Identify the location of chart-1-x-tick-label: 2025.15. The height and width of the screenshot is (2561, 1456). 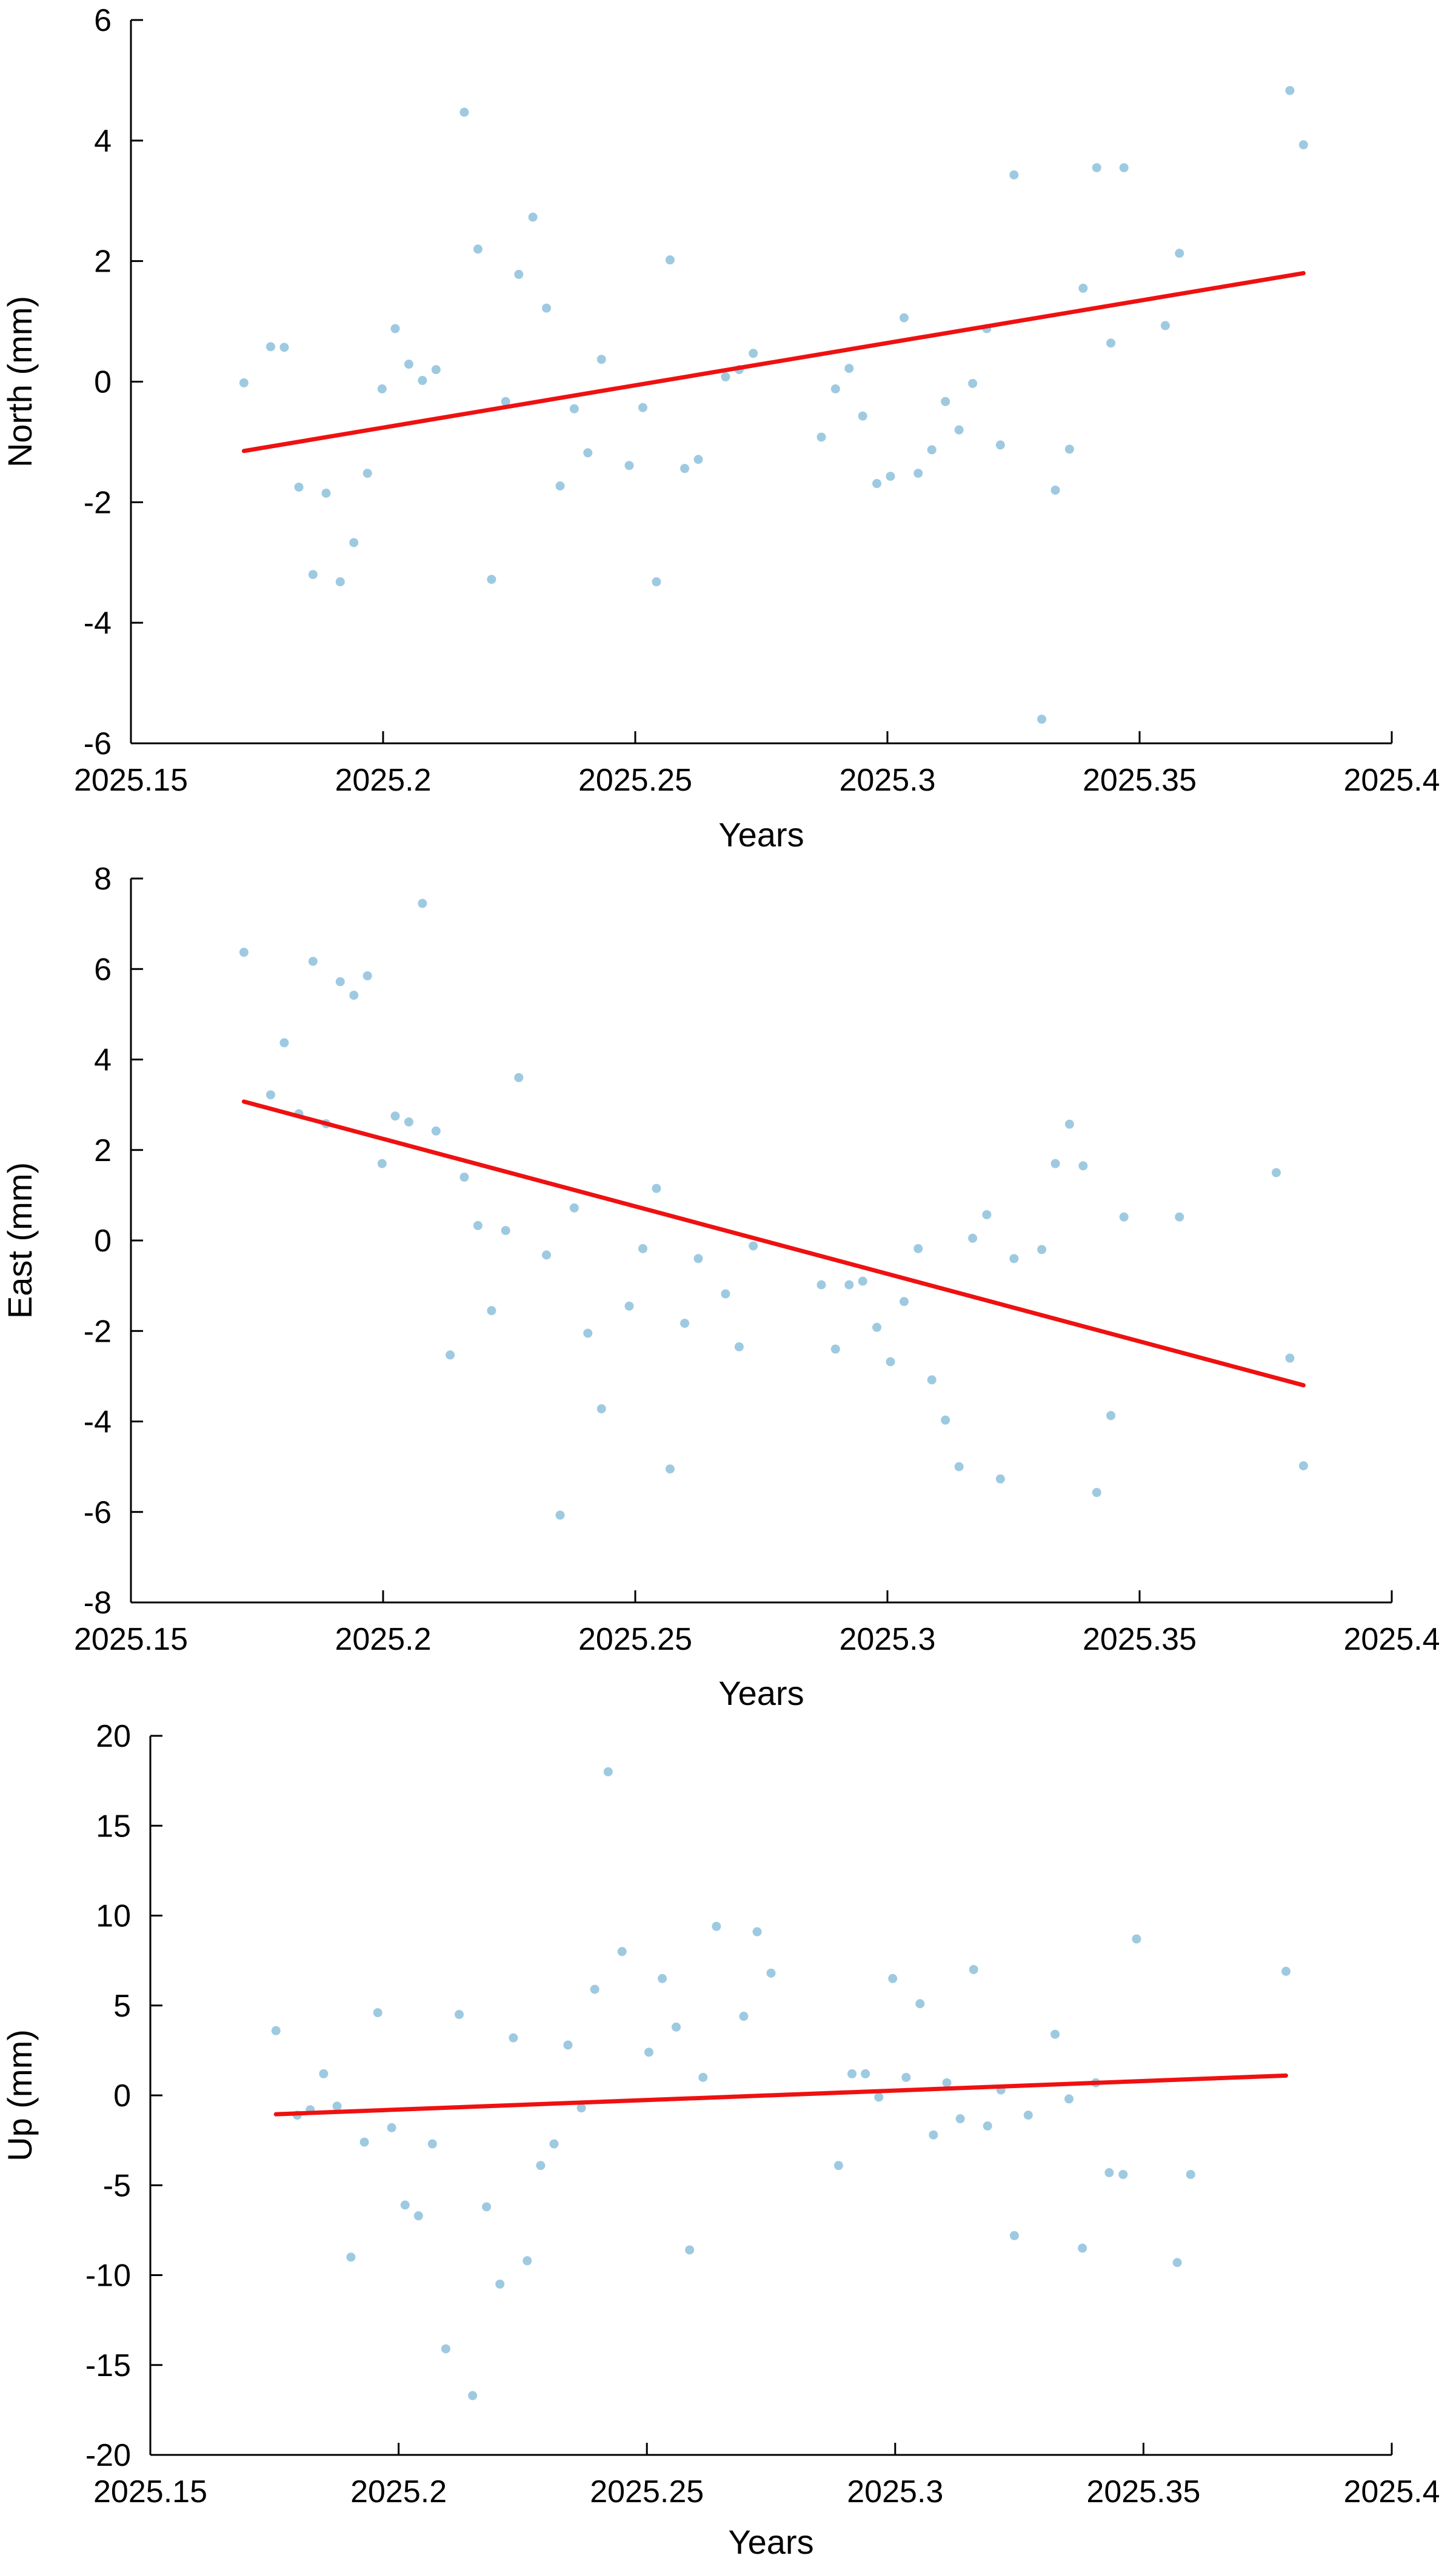
(131, 1639).